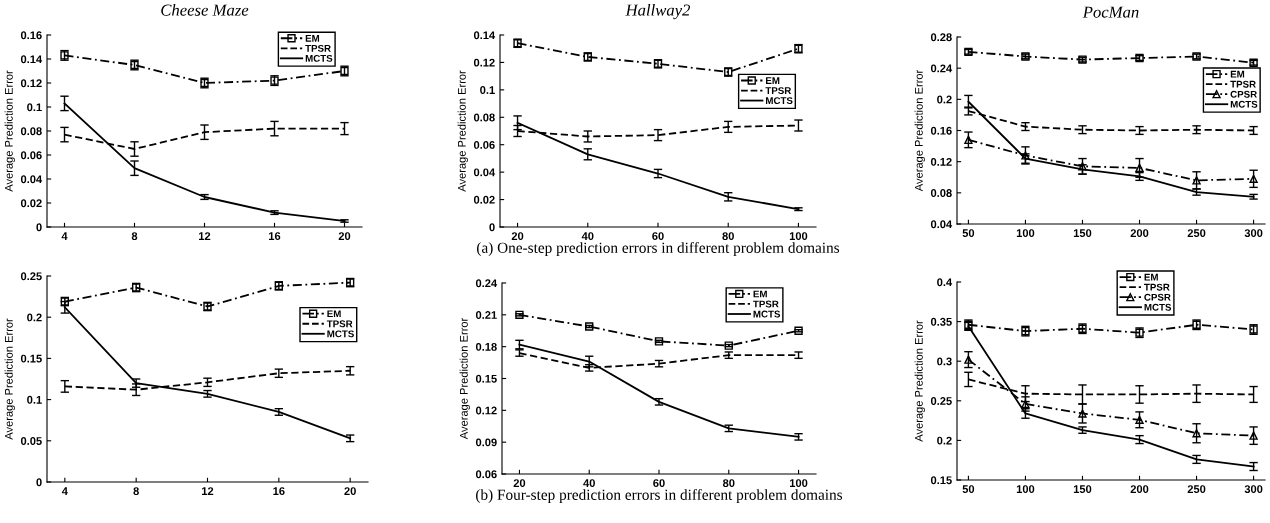  I want to click on y-tick-label: 0.05, so click(31, 441).